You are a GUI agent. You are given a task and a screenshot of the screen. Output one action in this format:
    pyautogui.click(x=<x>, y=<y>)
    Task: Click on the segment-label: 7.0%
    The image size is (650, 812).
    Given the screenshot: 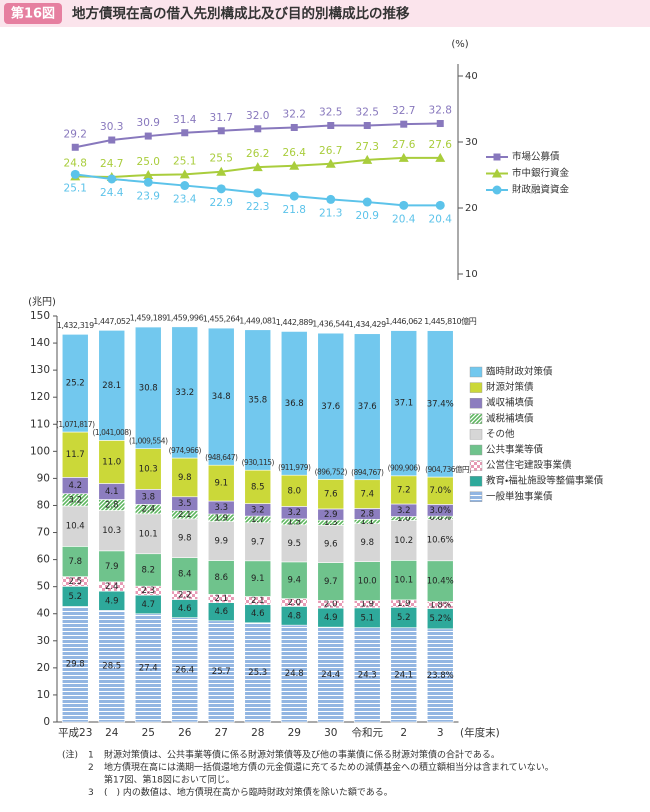 What is the action you would take?
    pyautogui.click(x=440, y=491)
    